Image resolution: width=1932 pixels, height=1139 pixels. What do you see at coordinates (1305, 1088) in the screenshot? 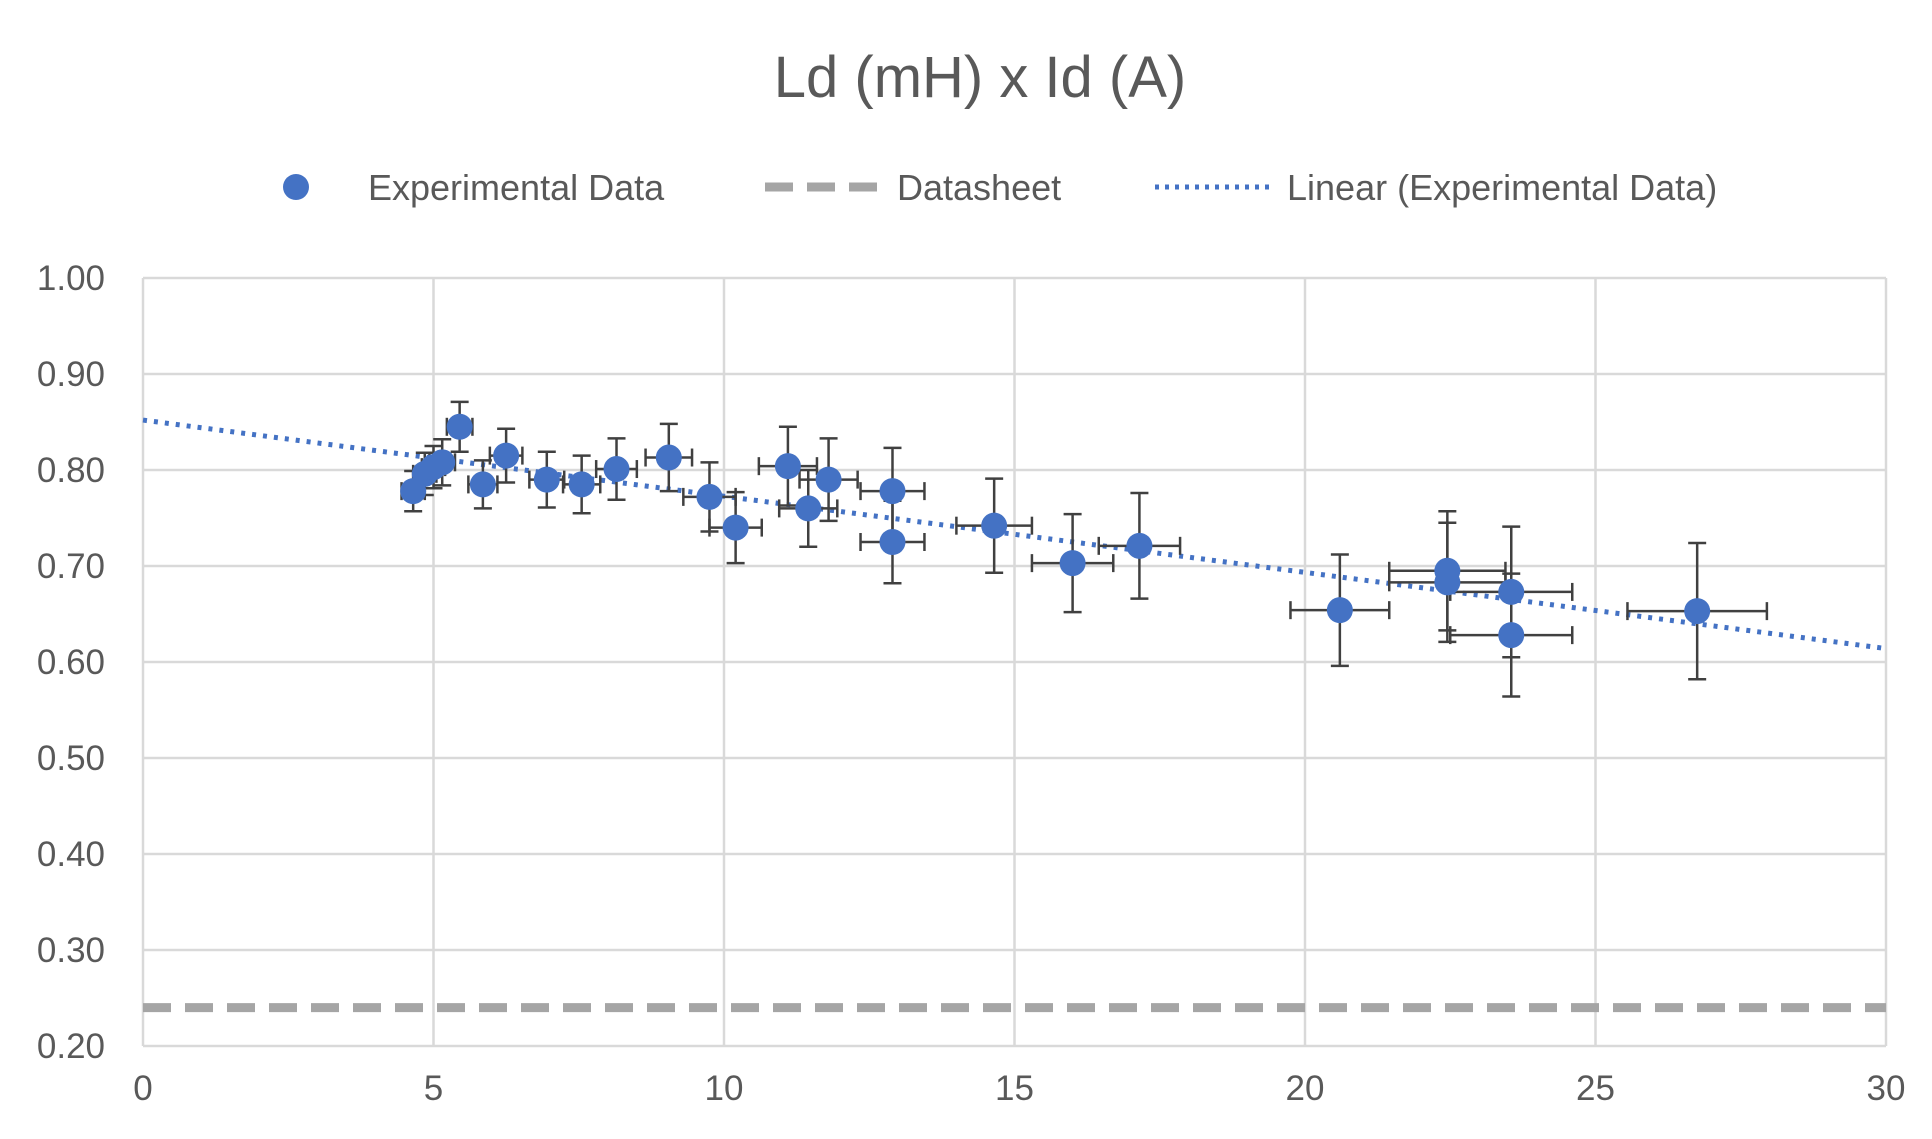
I see `x-tick-label: 20` at bounding box center [1305, 1088].